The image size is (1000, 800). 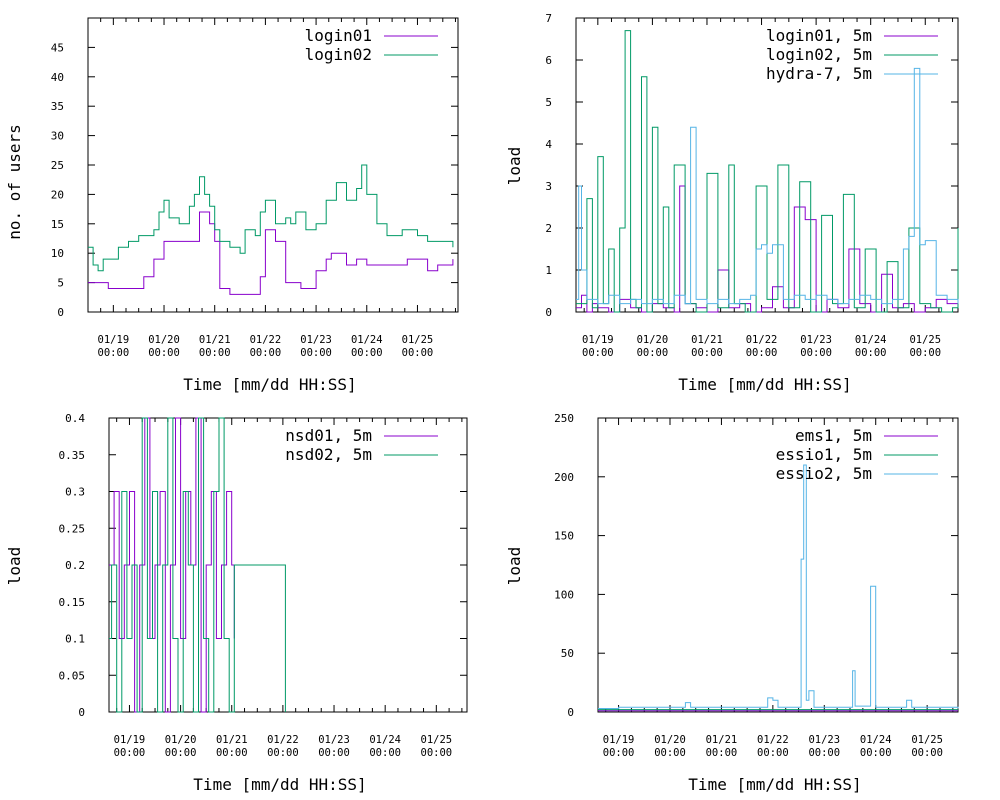 What do you see at coordinates (567, 653) in the screenshot?
I see `y-tick-label: 50` at bounding box center [567, 653].